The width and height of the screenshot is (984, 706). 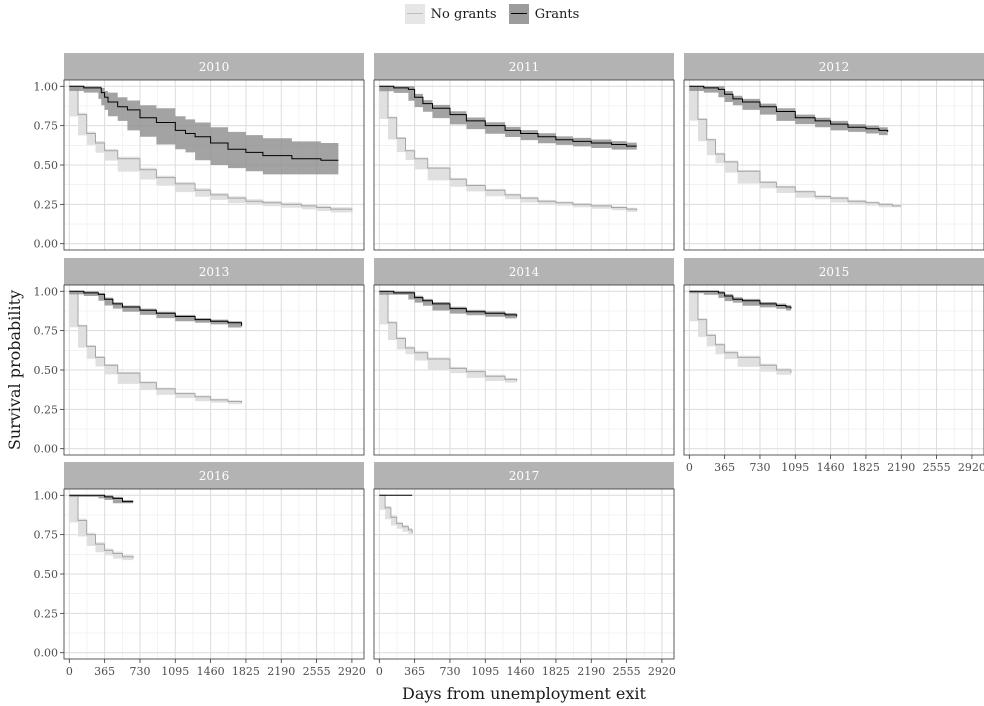 I want to click on panel-2014: 2014, so click(x=524, y=357).